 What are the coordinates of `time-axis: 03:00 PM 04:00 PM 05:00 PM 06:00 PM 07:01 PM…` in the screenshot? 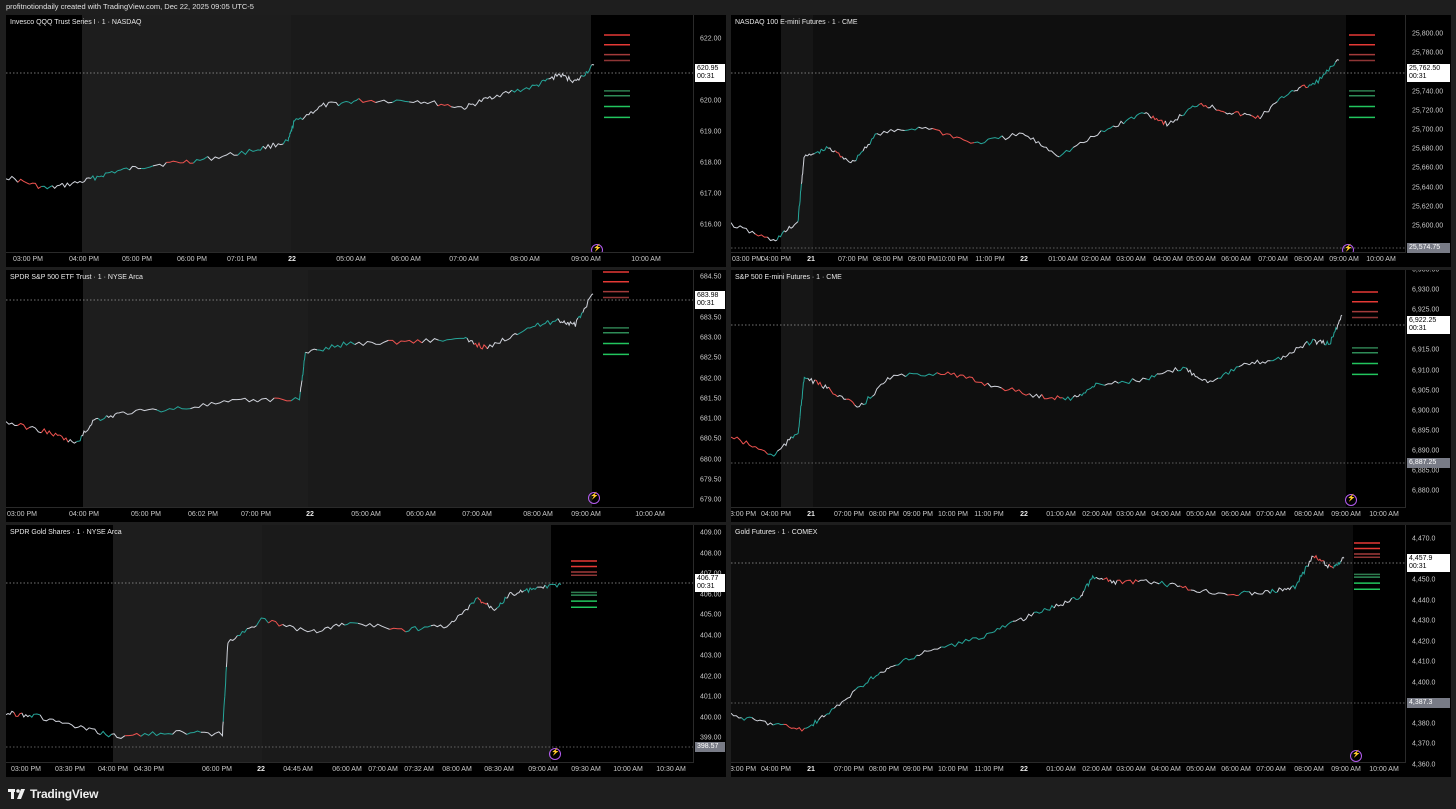 It's located at (350, 259).